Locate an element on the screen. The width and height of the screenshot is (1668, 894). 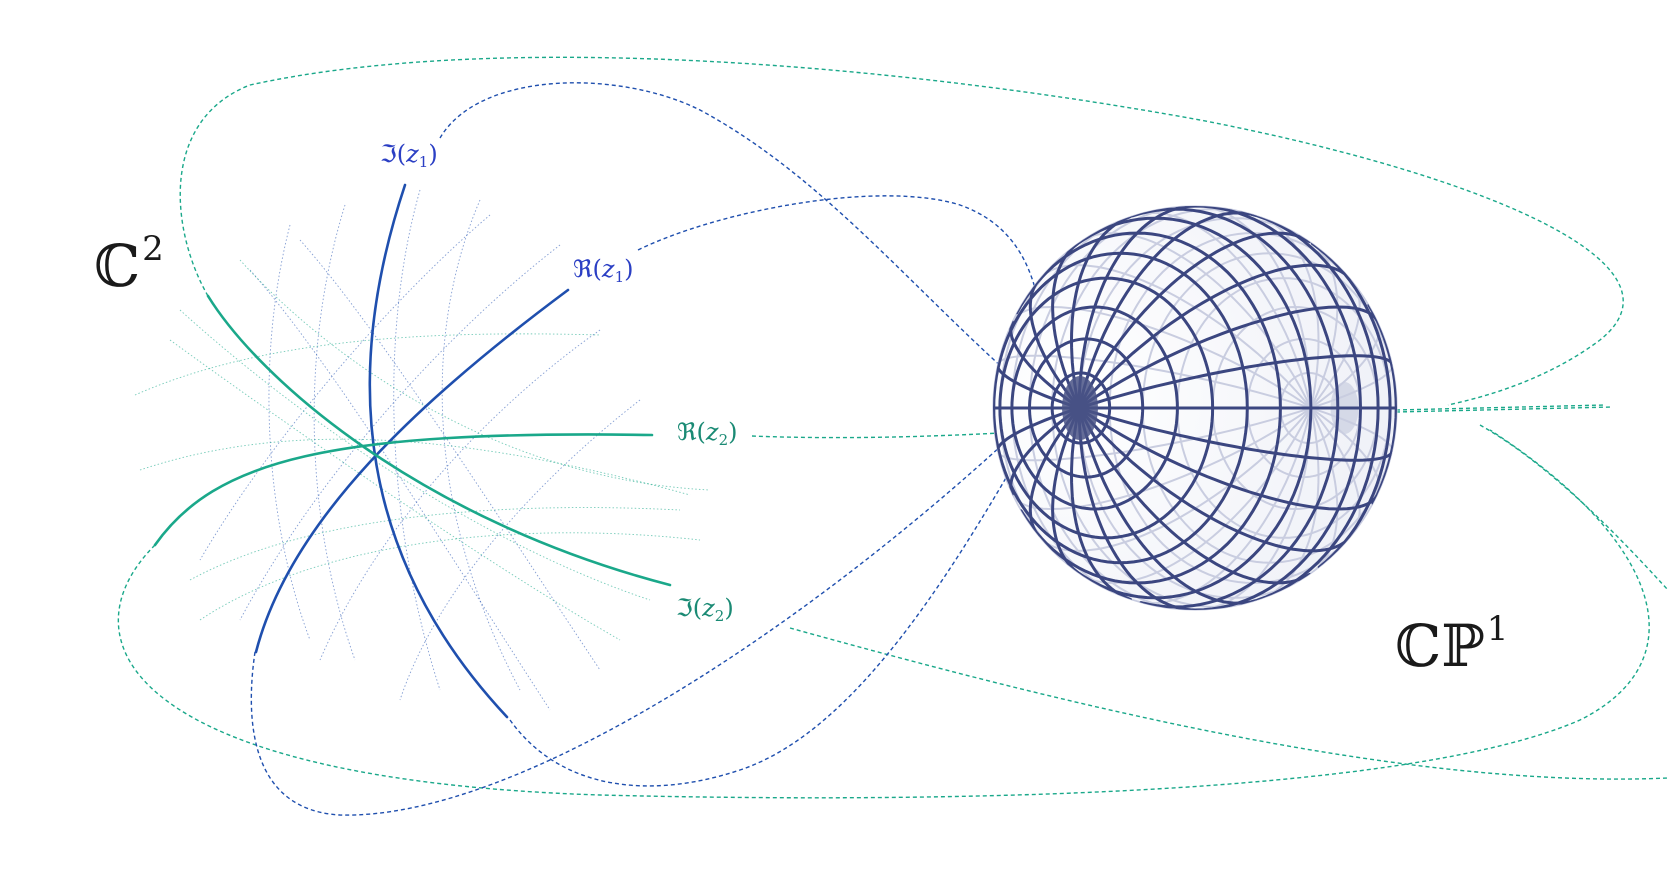
label-re-z1: ℜ(z1) is located at coordinates (603, 270).